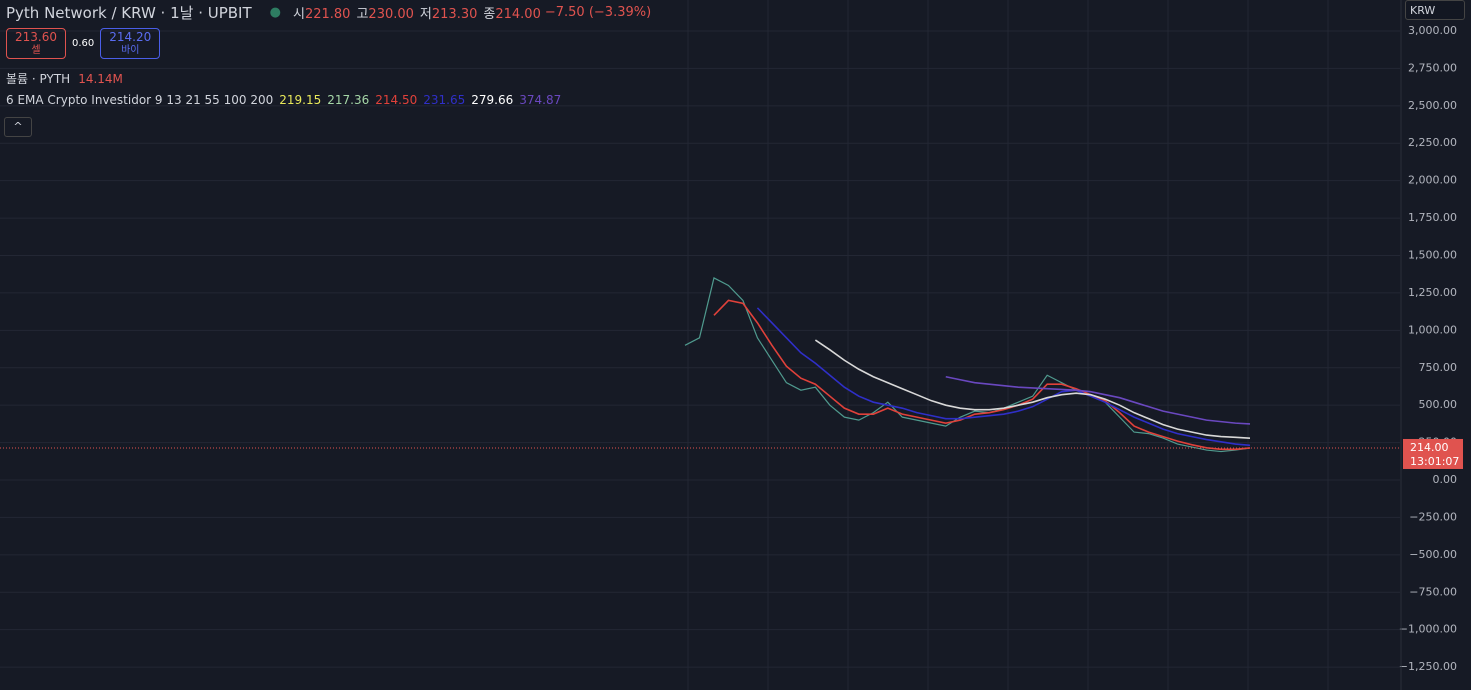  I want to click on sell-button: 213.60 셀, so click(36, 43).